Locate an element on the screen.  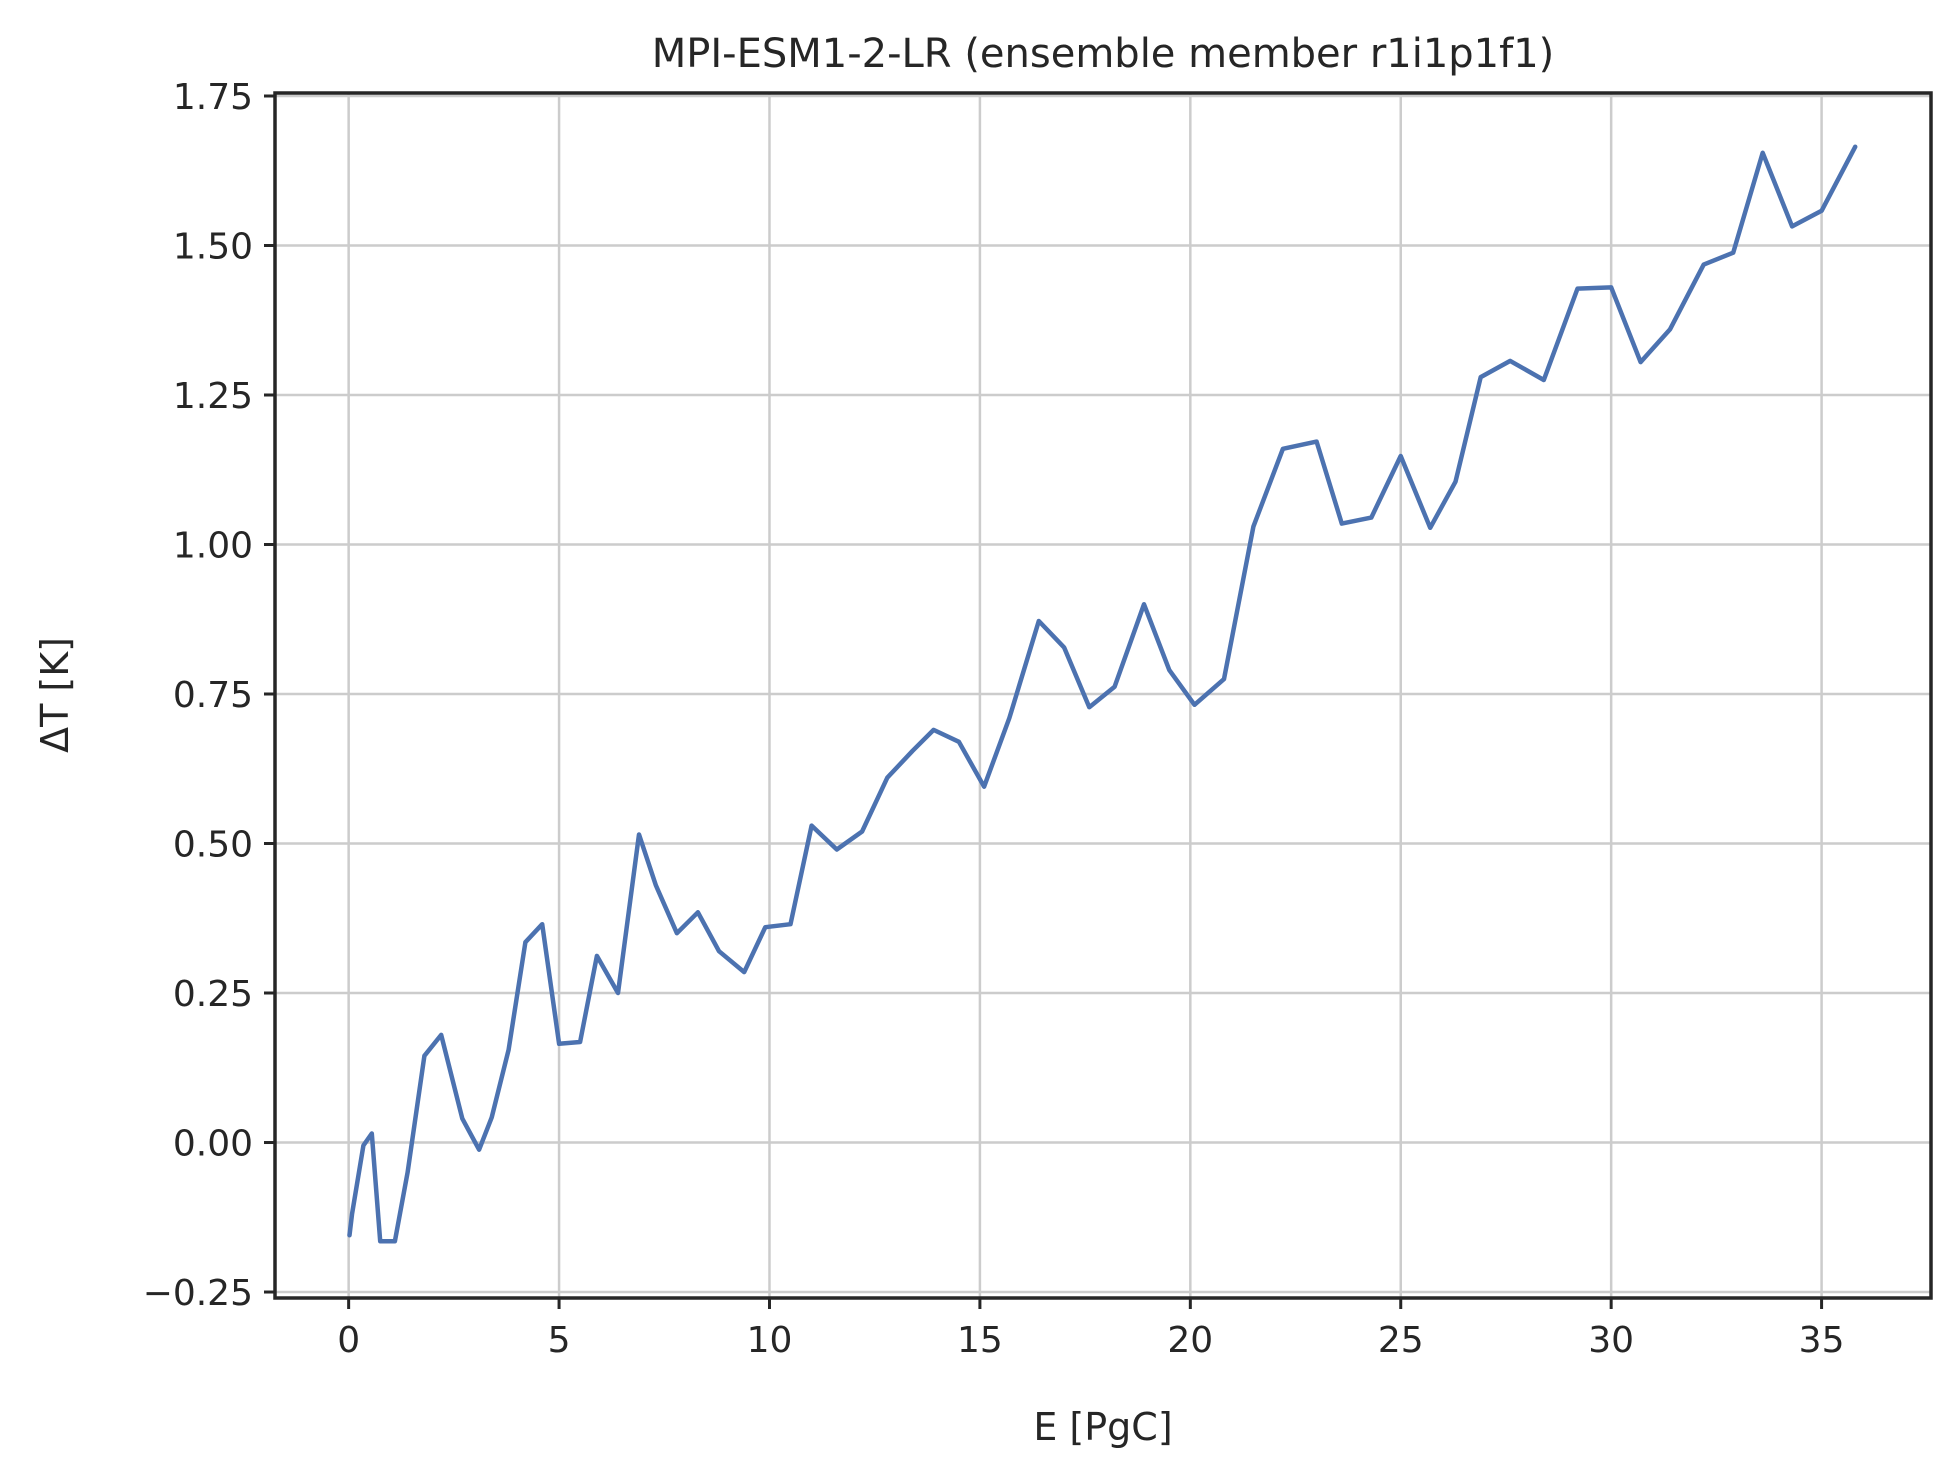
y-tick-label: 0.00 is located at coordinates (213, 1144).